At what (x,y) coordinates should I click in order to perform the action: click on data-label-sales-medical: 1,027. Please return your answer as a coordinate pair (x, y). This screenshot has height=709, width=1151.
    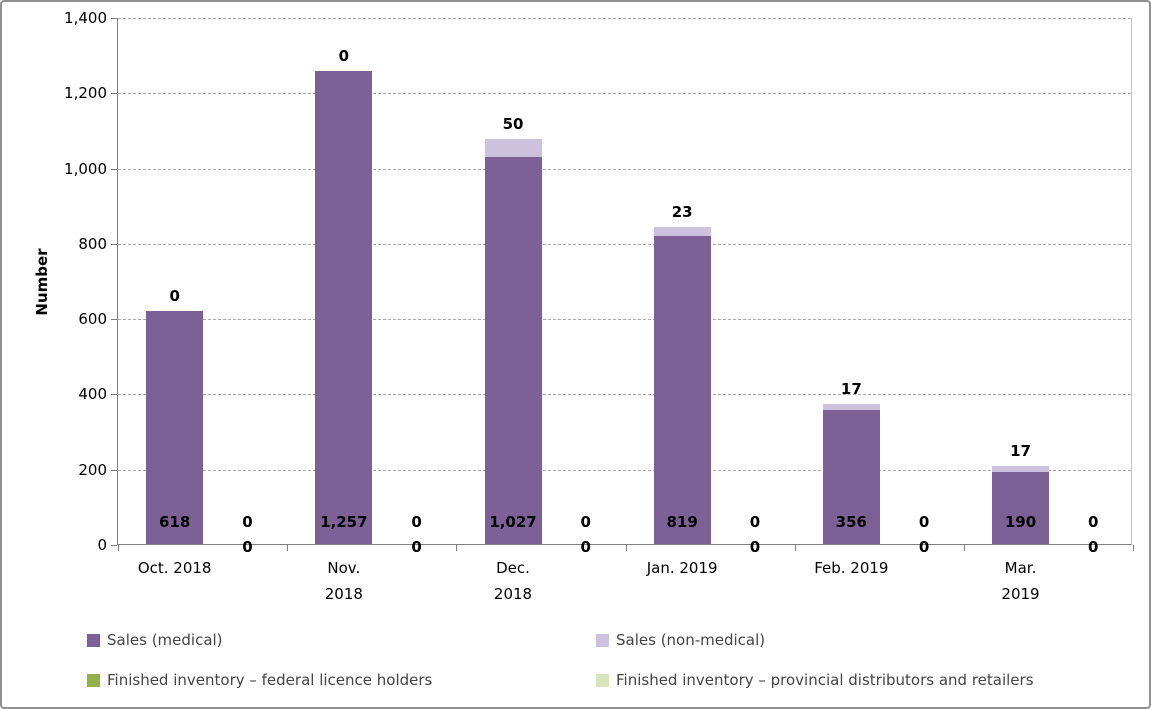
    Looking at the image, I should click on (513, 522).